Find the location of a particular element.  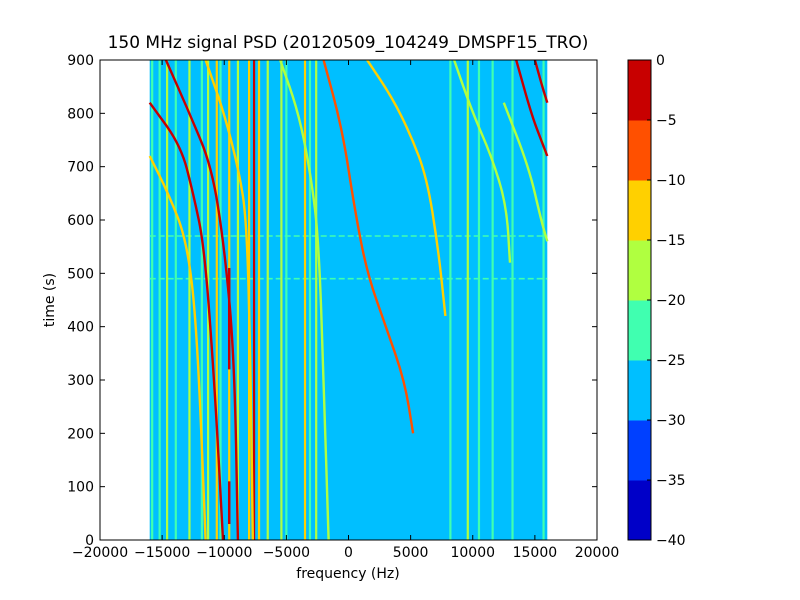

x-tick-label-5: 5000 is located at coordinates (411, 553).